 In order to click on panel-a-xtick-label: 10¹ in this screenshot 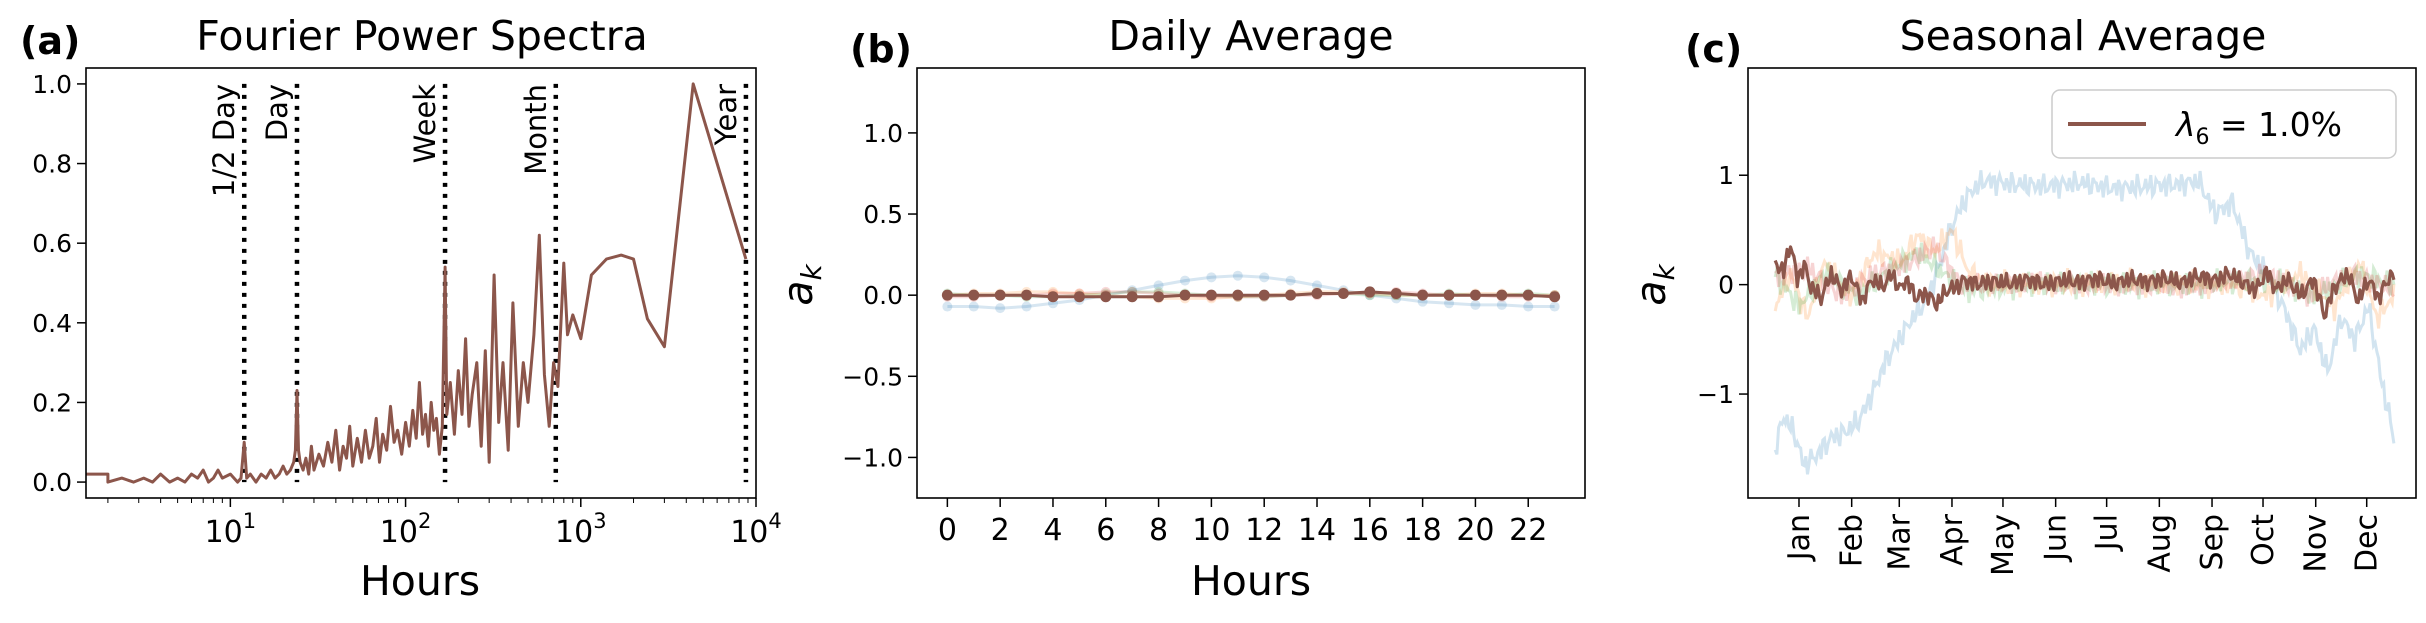, I will do `click(231, 529)`.